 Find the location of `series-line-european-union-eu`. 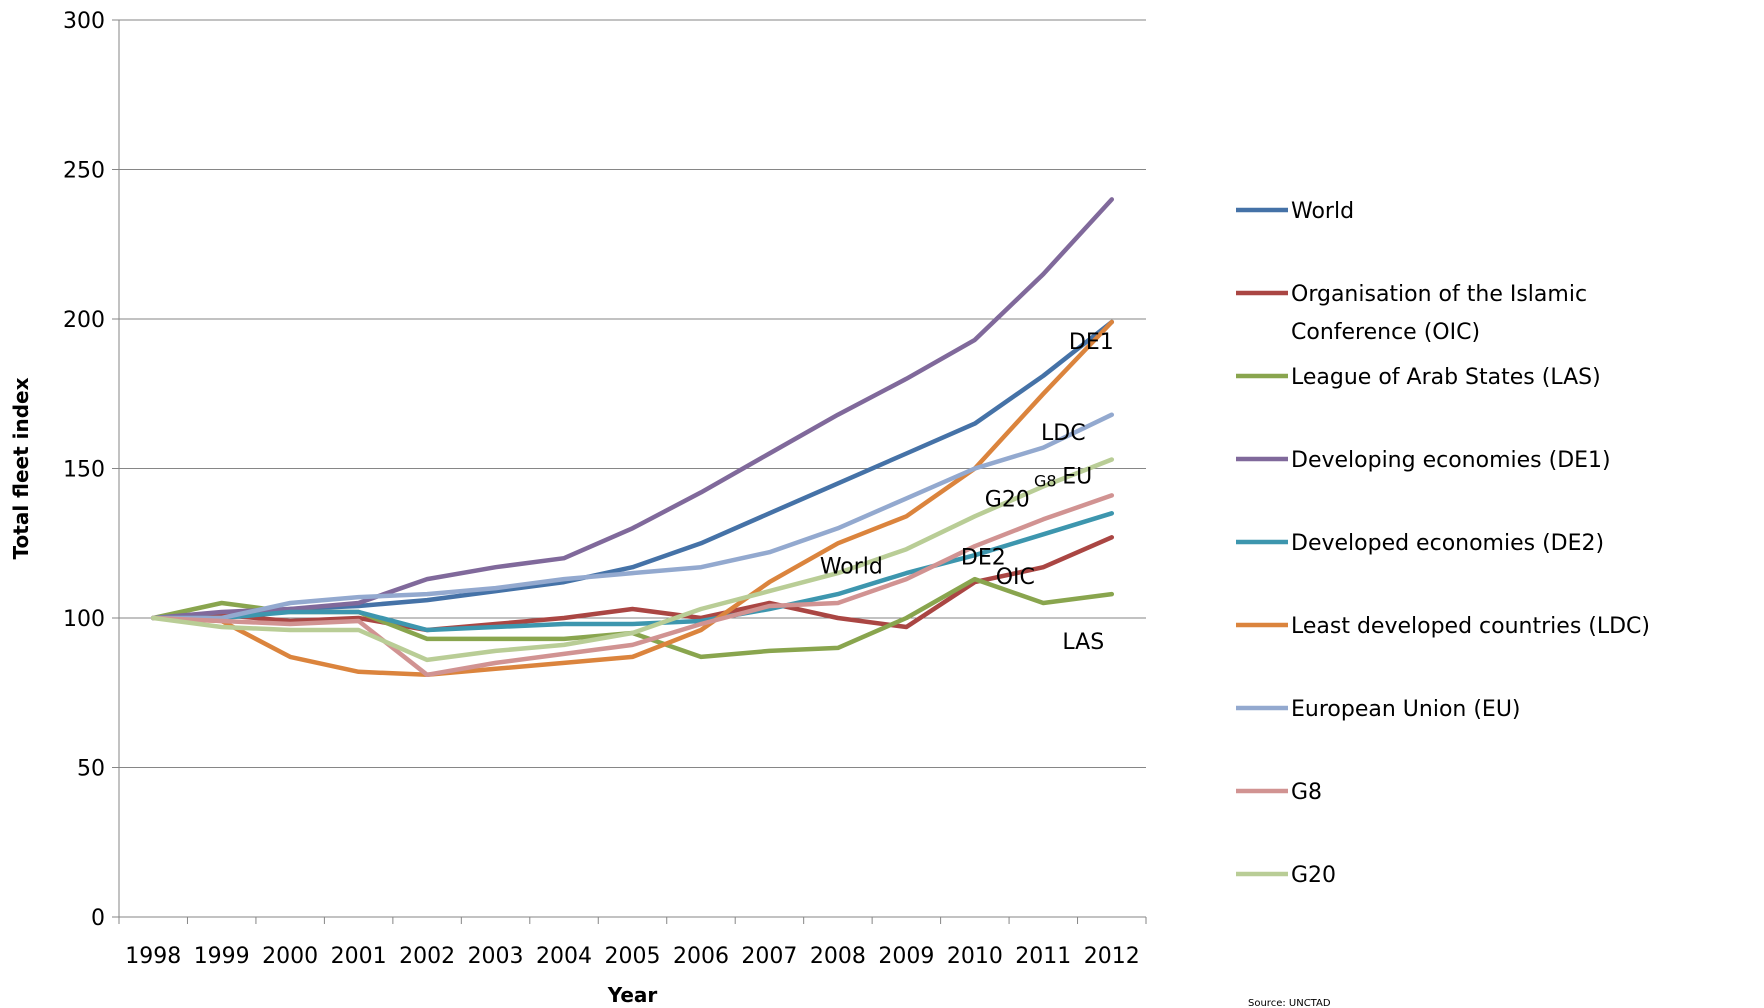

series-line-european-union-eu is located at coordinates (632, 516).